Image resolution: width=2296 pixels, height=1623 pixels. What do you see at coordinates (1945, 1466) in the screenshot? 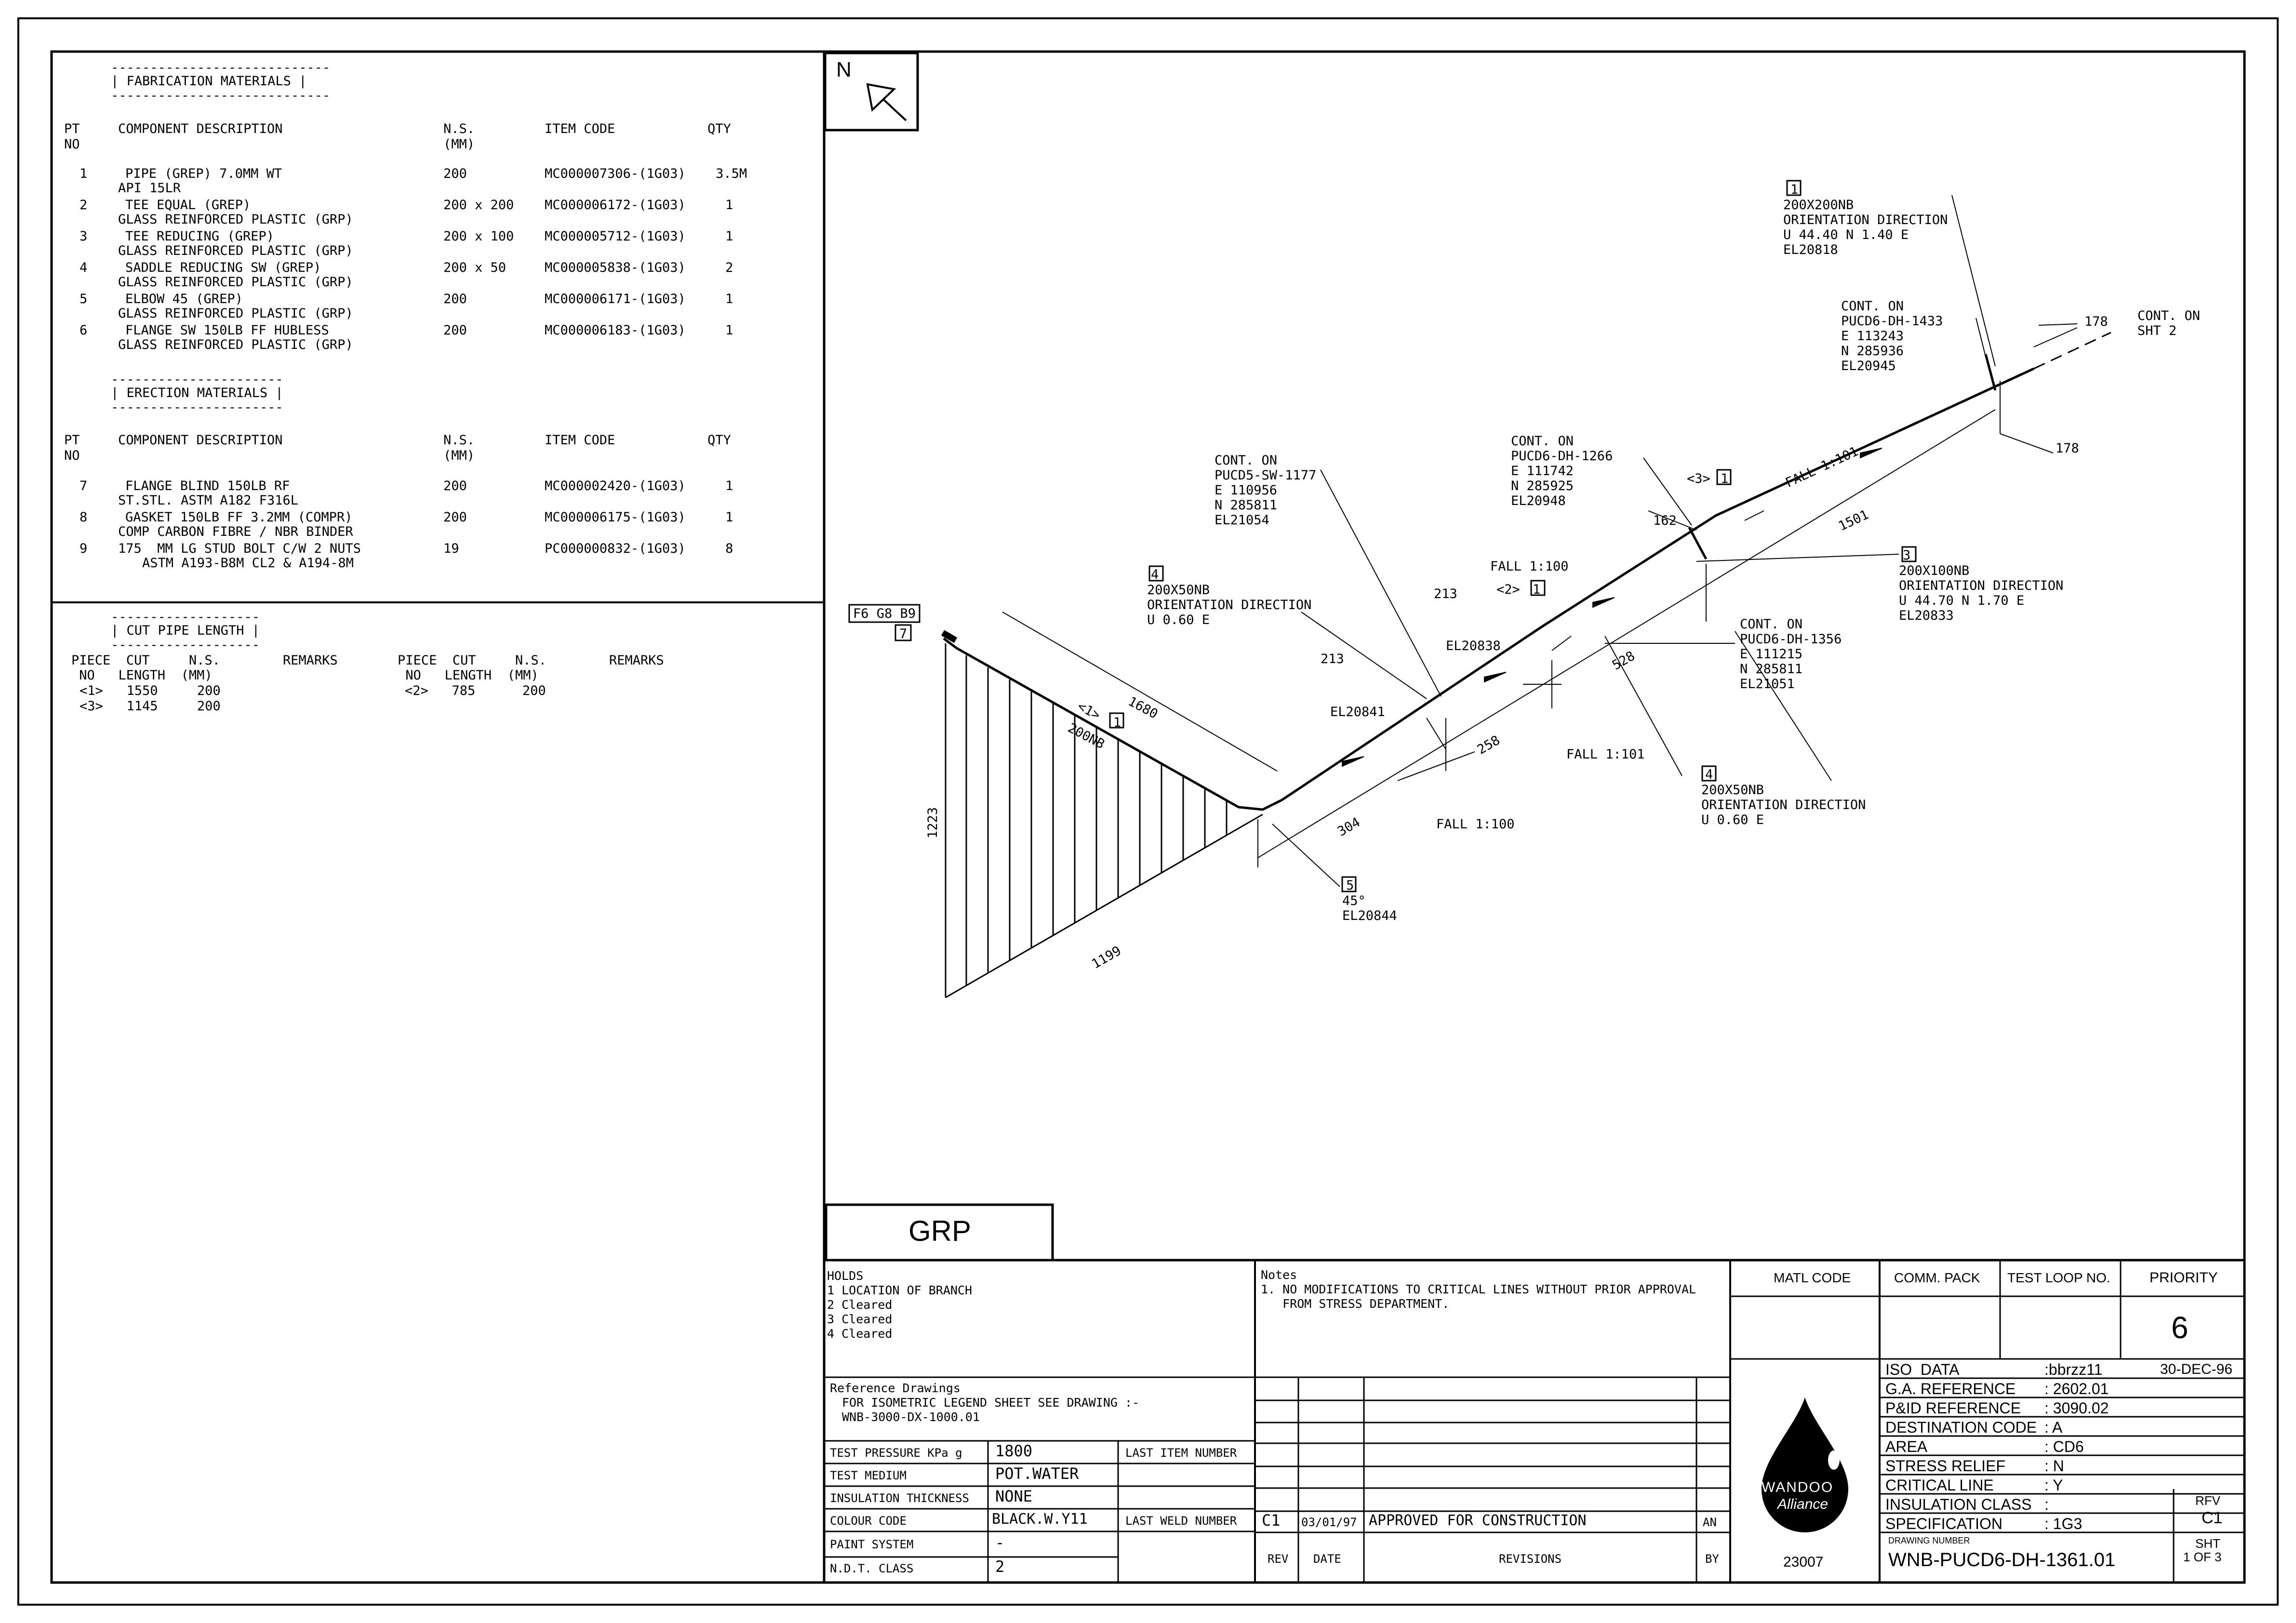
I see `iso-data-key: STRESS RELIEF` at bounding box center [1945, 1466].